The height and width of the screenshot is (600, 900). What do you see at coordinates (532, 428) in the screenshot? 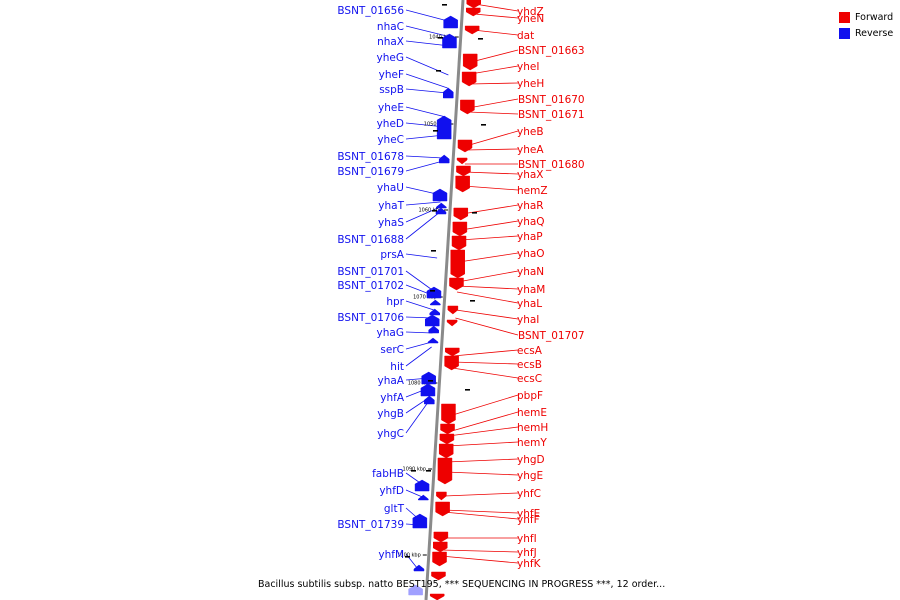
I see `forward-gene-label: hemH` at bounding box center [532, 428].